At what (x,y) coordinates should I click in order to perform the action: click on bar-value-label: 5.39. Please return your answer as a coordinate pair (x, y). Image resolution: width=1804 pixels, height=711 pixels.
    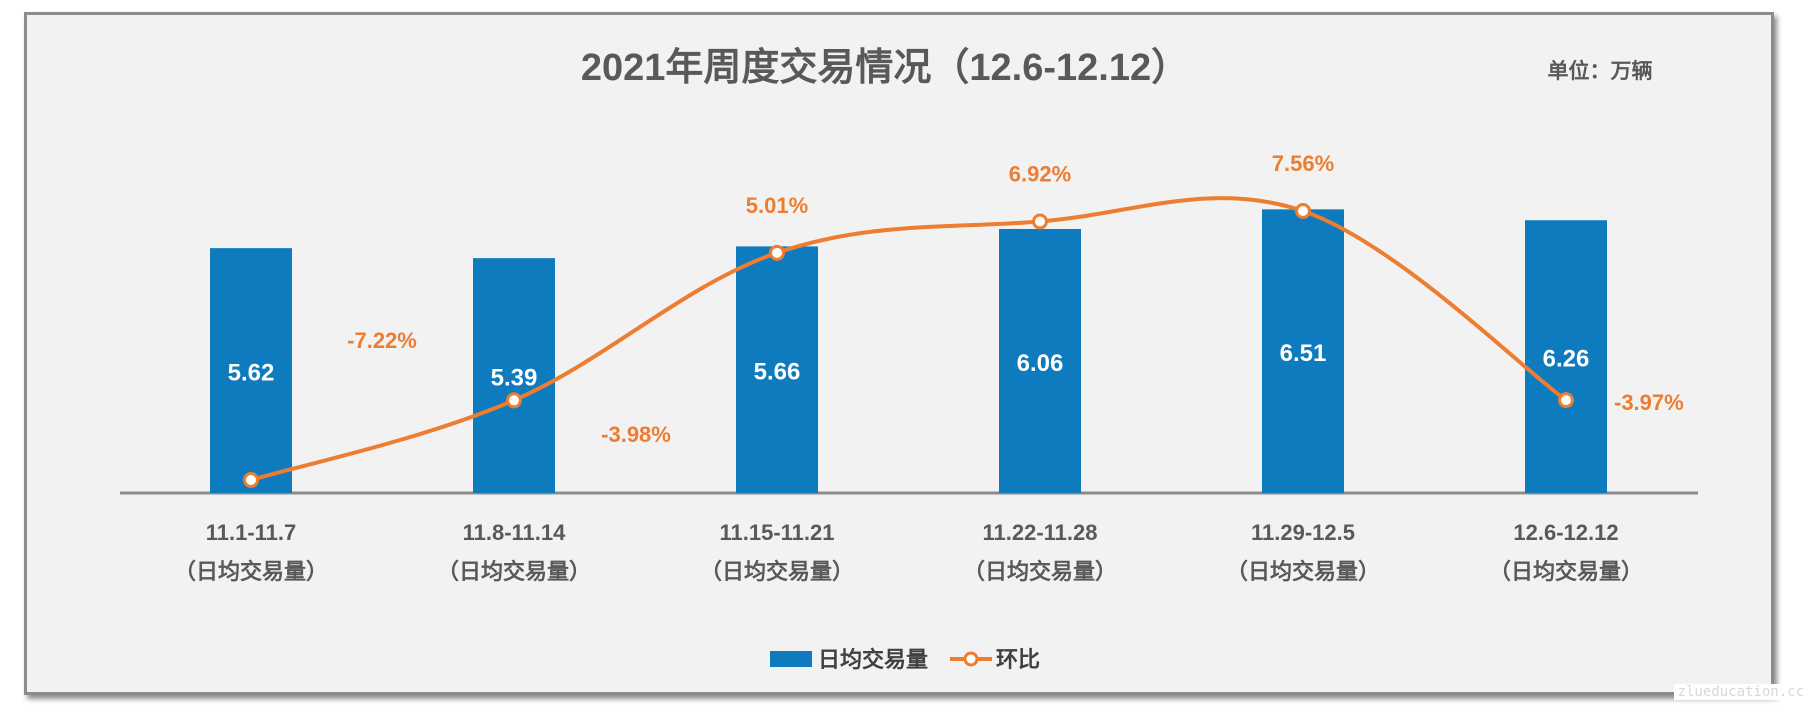
    Looking at the image, I should click on (514, 378).